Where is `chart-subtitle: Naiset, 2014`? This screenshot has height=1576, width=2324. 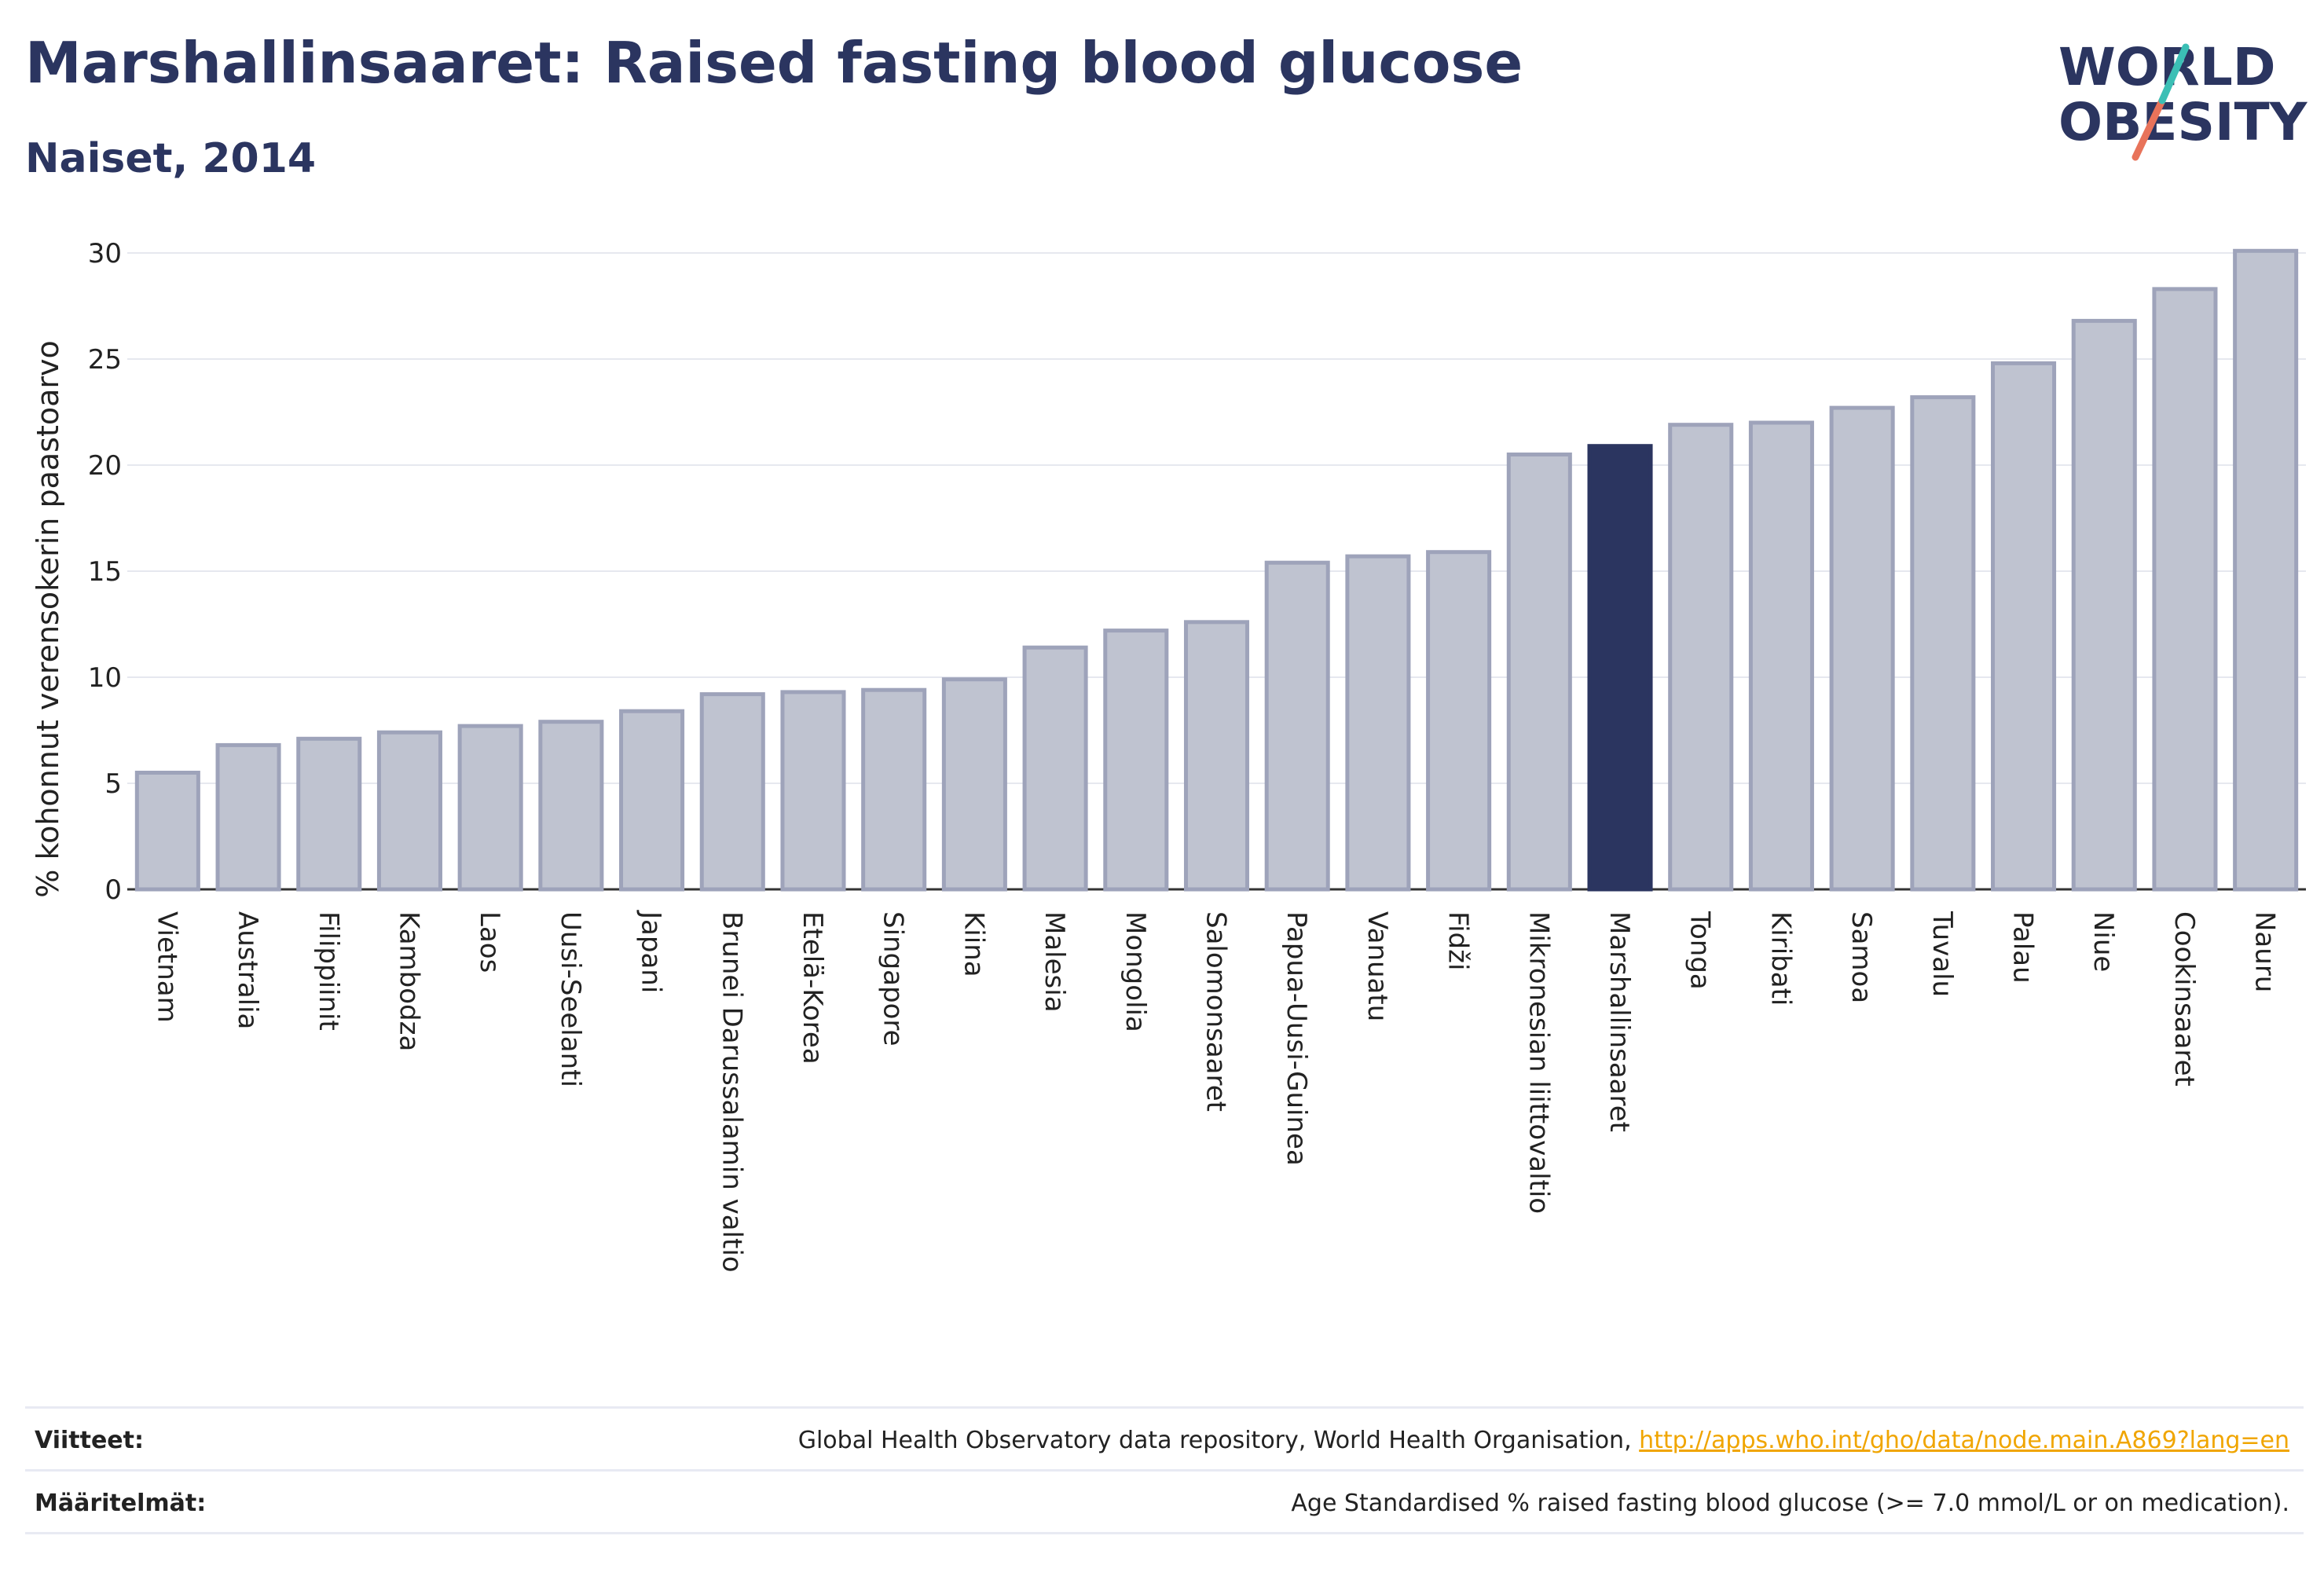
chart-subtitle: Naiset, 2014 is located at coordinates (171, 158).